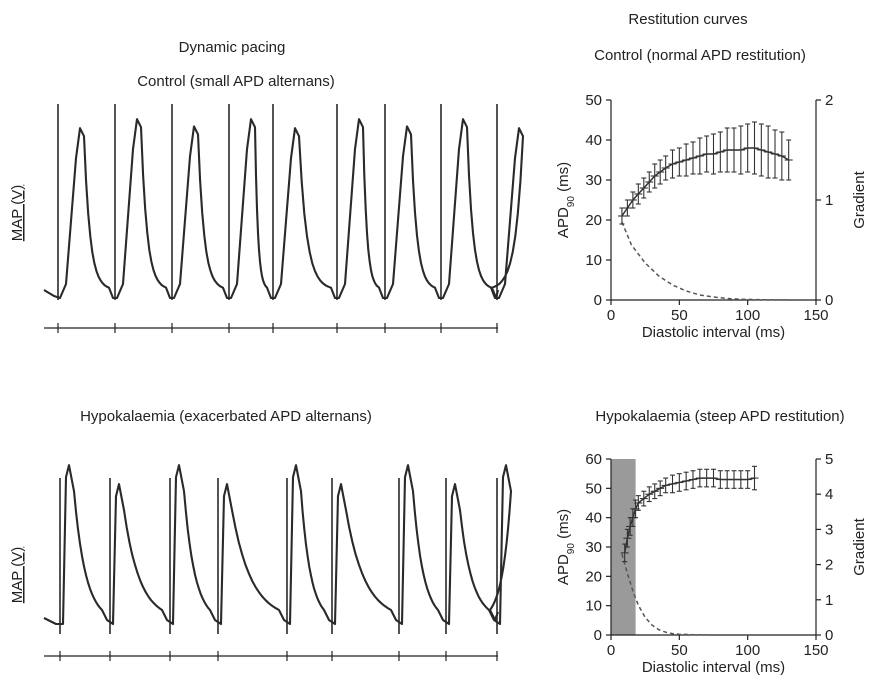 The width and height of the screenshot is (877, 686). Describe the element at coordinates (815, 650) in the screenshot. I see `bottom-restitution-xtick-label: 150` at that location.